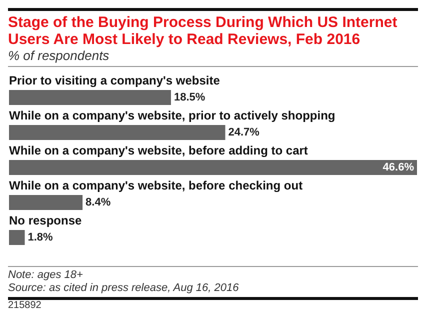 The width and height of the screenshot is (425, 327). What do you see at coordinates (156, 185) in the screenshot?
I see `y-tick-label: While on a company's website, before checking out` at bounding box center [156, 185].